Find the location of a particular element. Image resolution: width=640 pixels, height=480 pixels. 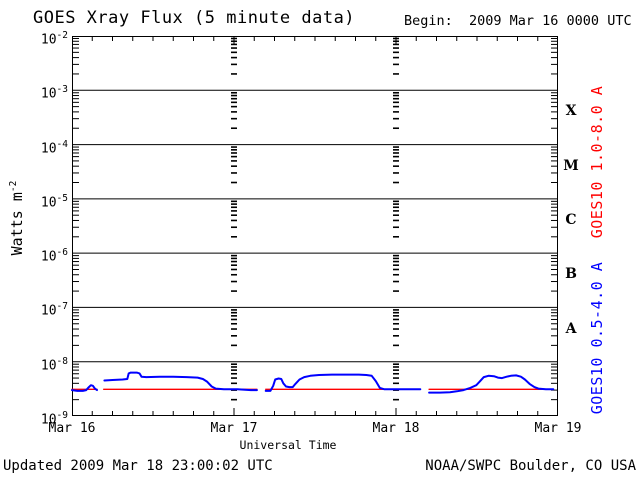

source-attribution: NOAA/SWPC Boulder, CO USA is located at coordinates (530, 466).